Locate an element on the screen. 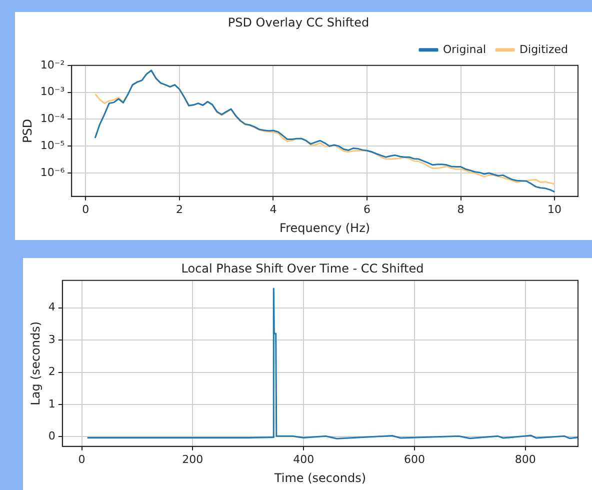 The image size is (592, 490). x-tick-label: 400 is located at coordinates (303, 459).